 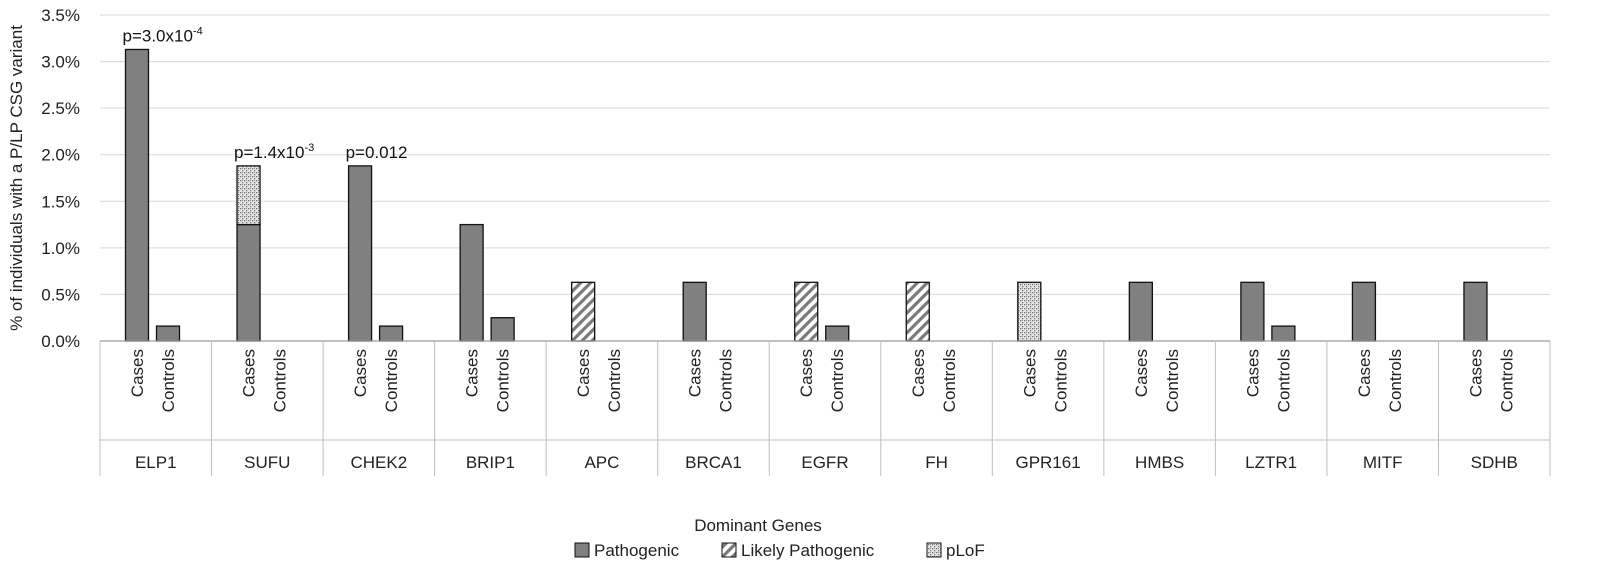 What do you see at coordinates (471, 282) in the screenshot?
I see `bar-brip1-cases-pathogenic` at bounding box center [471, 282].